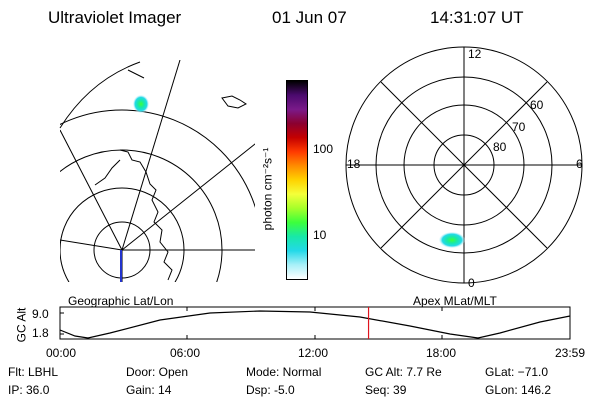  I want to click on altitude-curve, so click(315, 324).